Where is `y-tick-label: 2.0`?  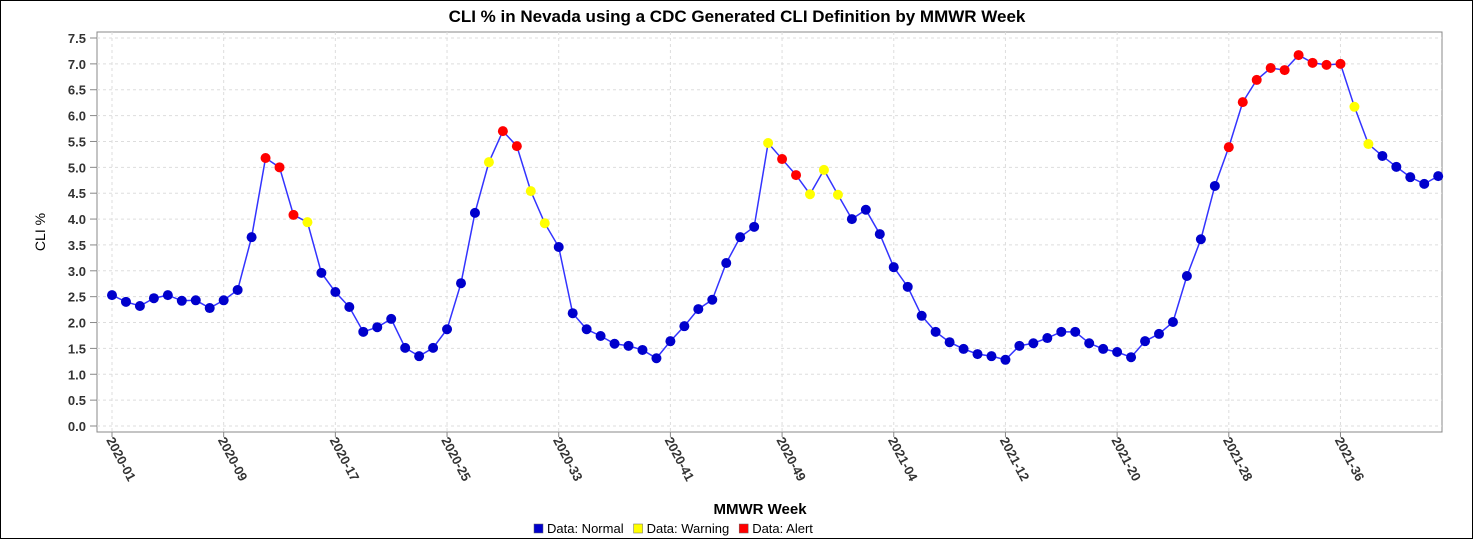
y-tick-label: 2.0 is located at coordinates (77, 323).